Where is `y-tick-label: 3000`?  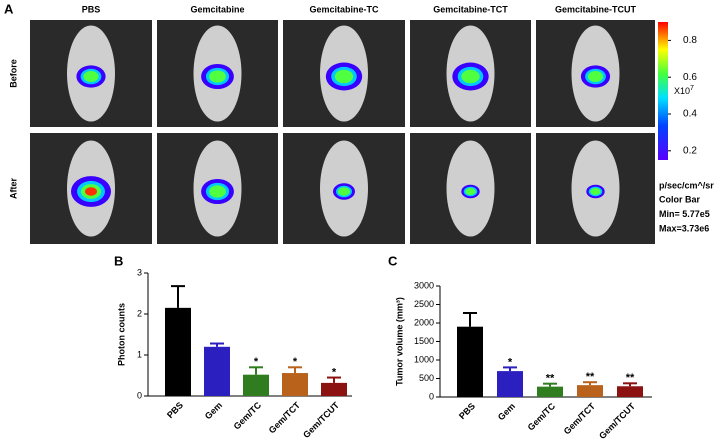 y-tick-label: 3000 is located at coordinates (424, 285).